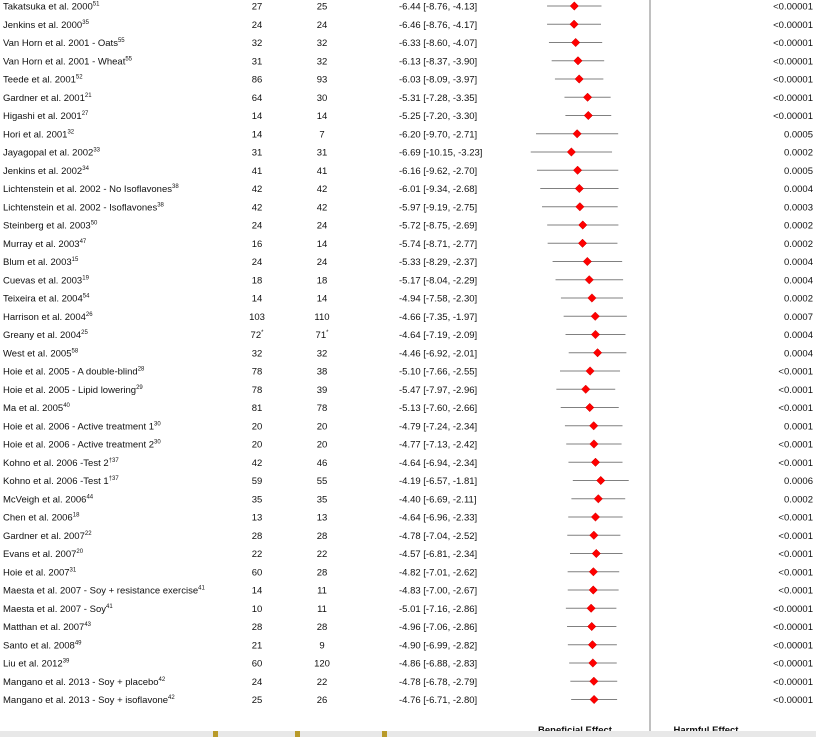 This screenshot has width=816, height=737. I want to click on n-treatment: 60, so click(257, 664).